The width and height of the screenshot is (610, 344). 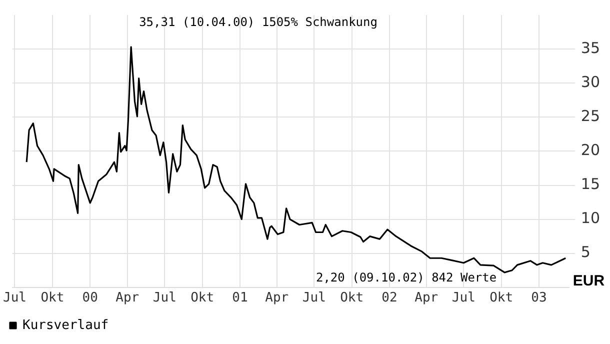 What do you see at coordinates (590, 116) in the screenshot?
I see `y-tick-label: 25` at bounding box center [590, 116].